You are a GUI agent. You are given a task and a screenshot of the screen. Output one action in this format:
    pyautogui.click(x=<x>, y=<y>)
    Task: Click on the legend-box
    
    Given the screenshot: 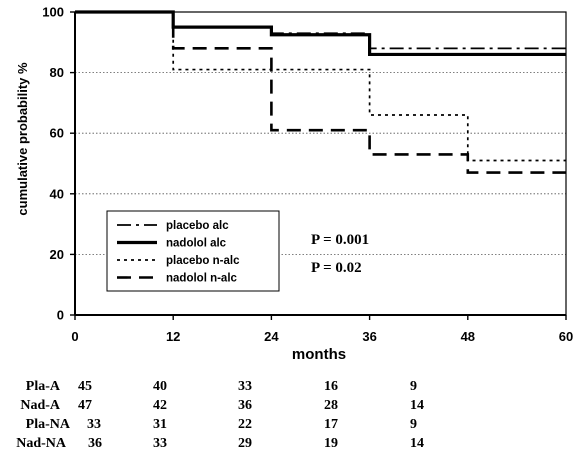 What is the action you would take?
    pyautogui.click(x=193, y=251)
    